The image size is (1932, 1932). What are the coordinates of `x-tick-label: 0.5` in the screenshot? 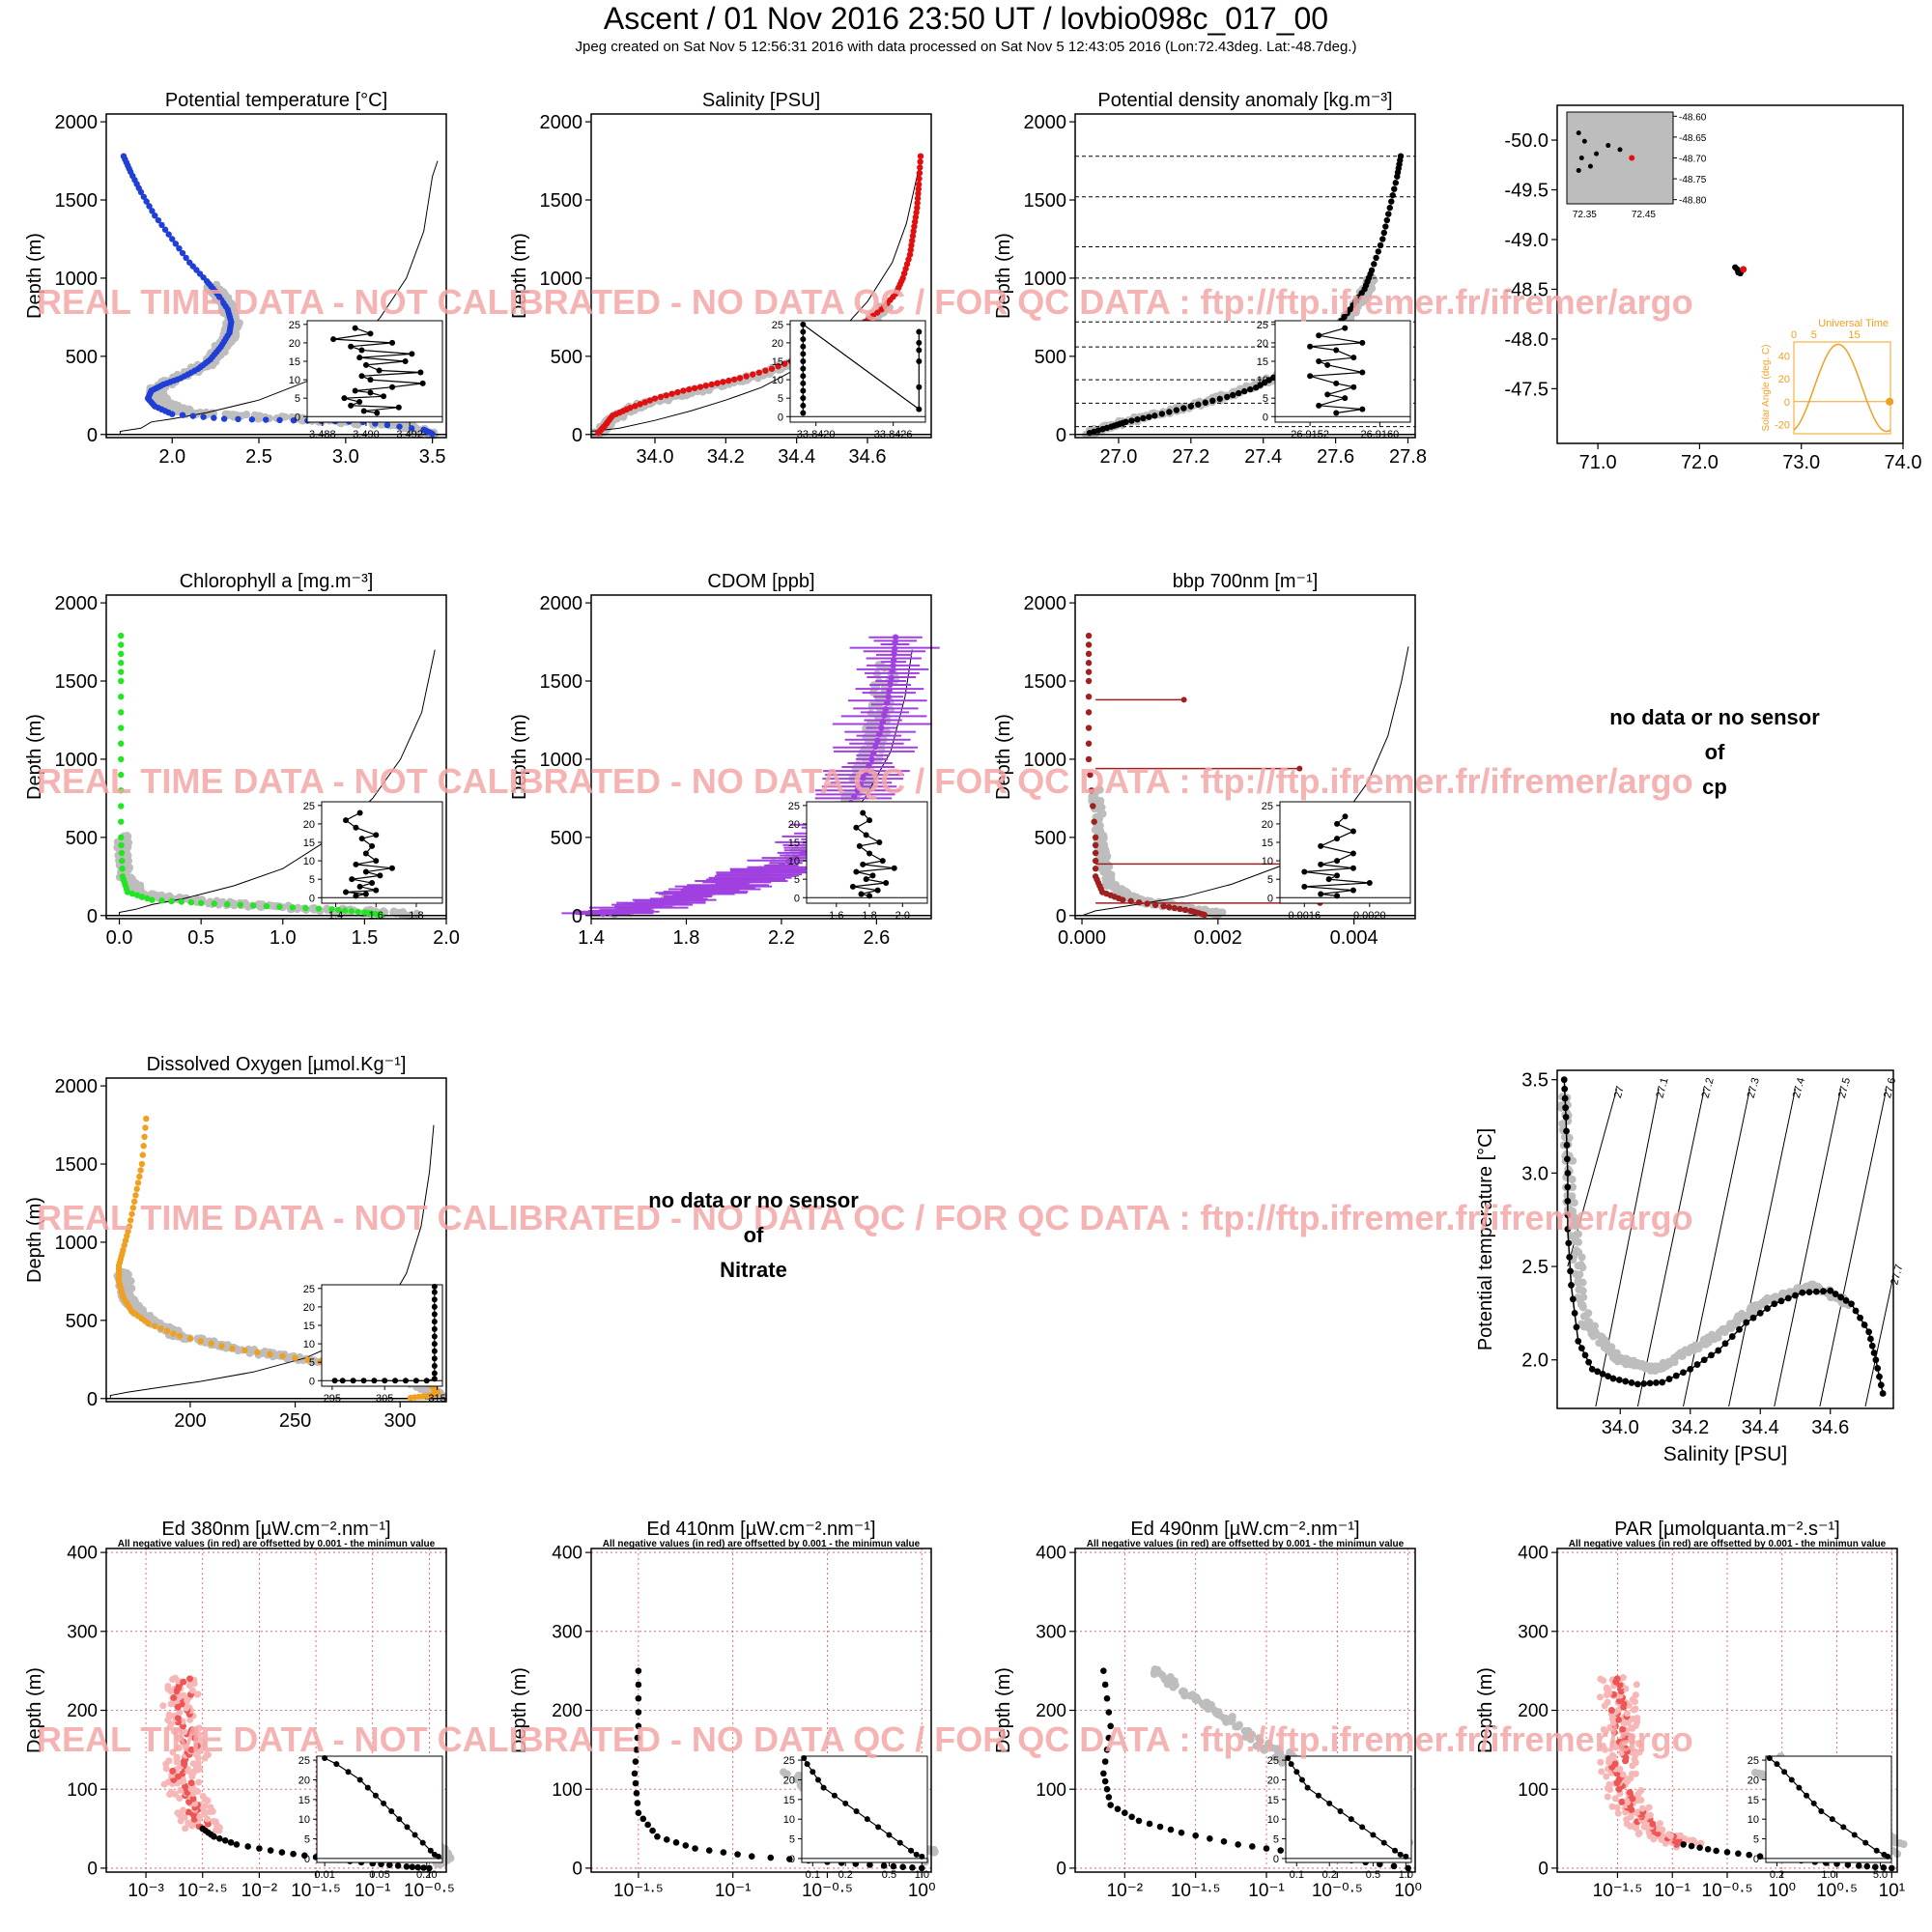 It's located at (200, 938).